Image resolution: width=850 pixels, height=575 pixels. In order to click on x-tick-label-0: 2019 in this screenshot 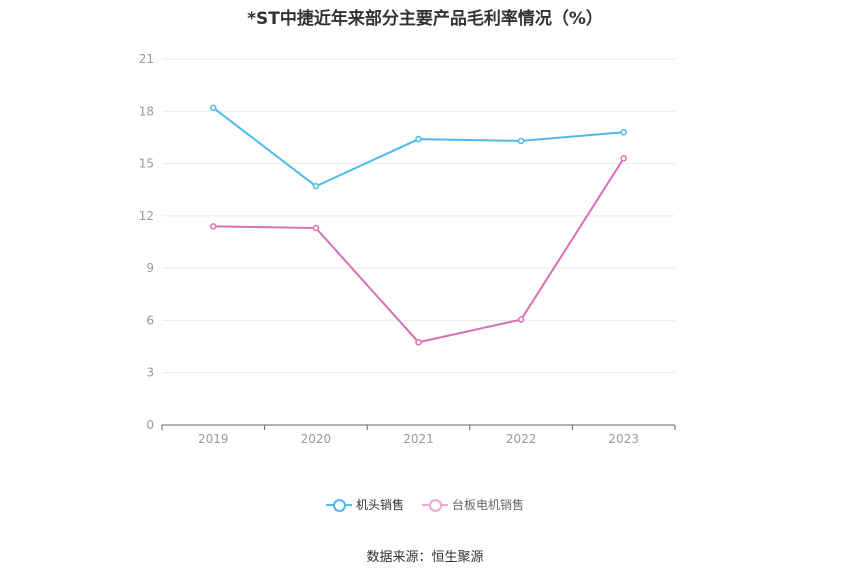, I will do `click(213, 439)`.